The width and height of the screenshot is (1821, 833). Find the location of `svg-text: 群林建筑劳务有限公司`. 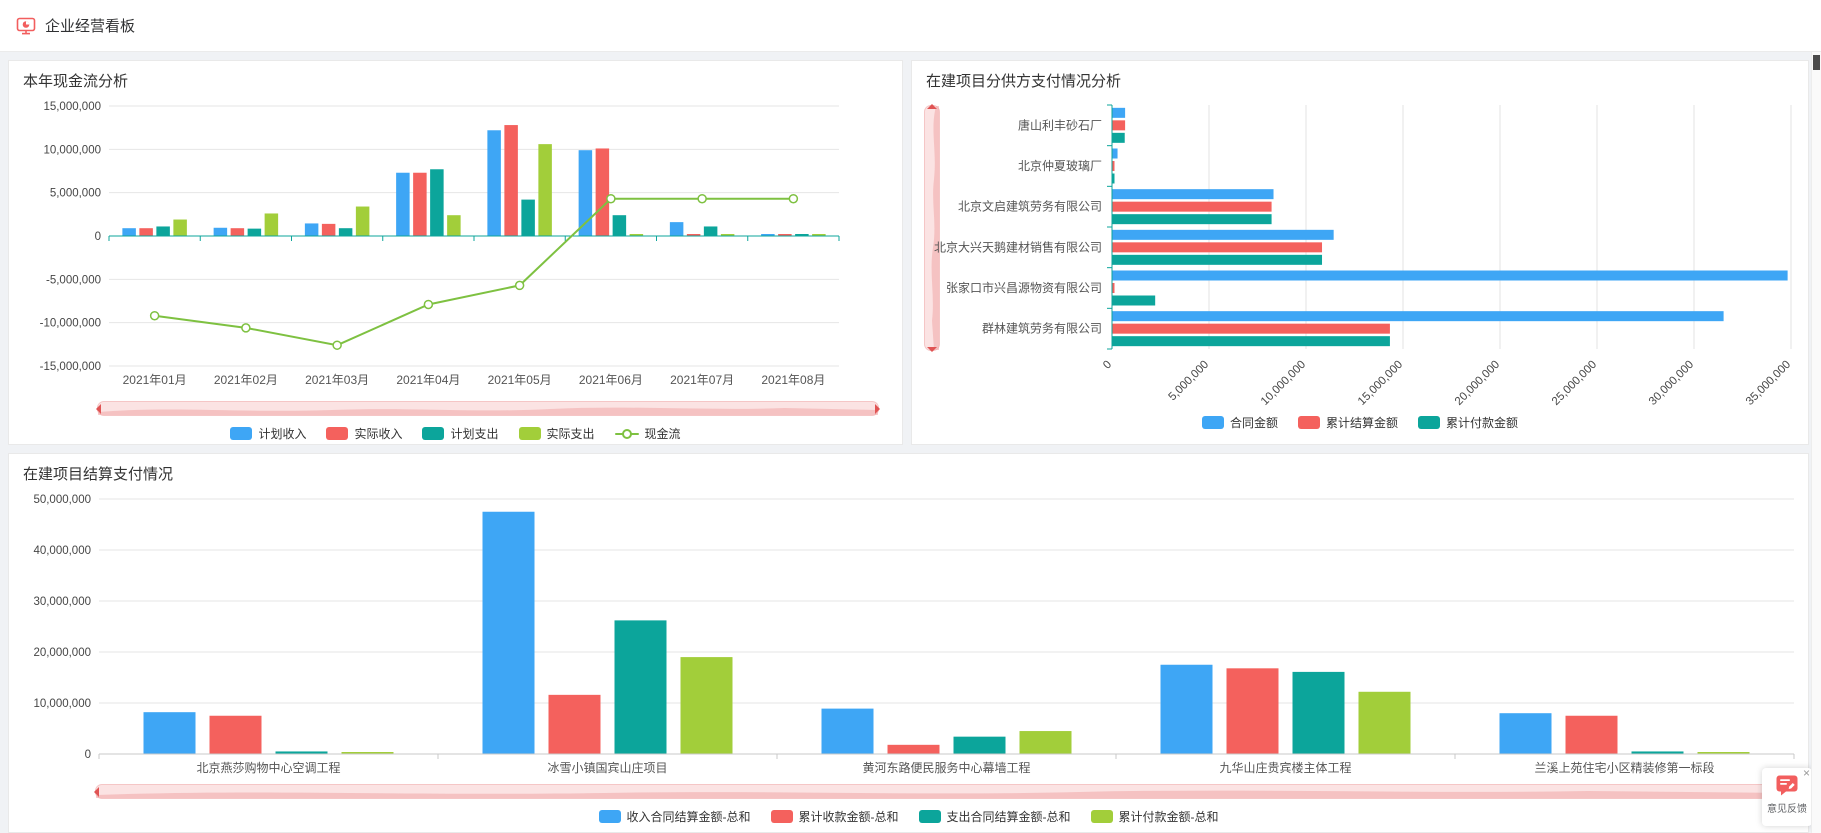

svg-text: 群林建筑劳务有限公司 is located at coordinates (1042, 328).